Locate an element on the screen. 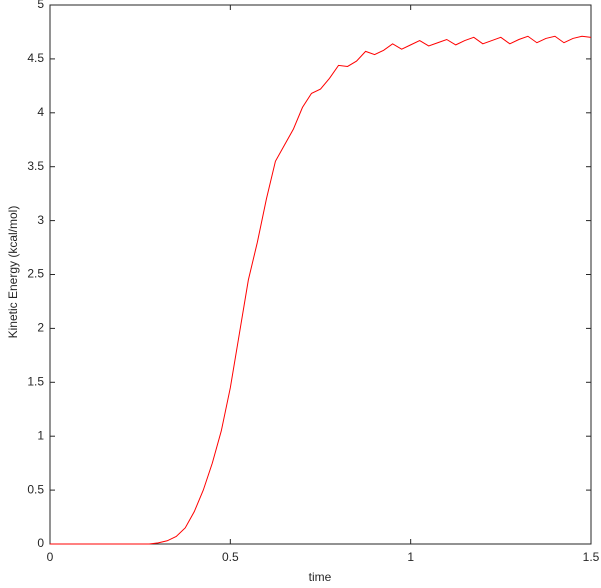 Image resolution: width=601 pixels, height=588 pixels. x-tick-label: 0 is located at coordinates (50, 557).